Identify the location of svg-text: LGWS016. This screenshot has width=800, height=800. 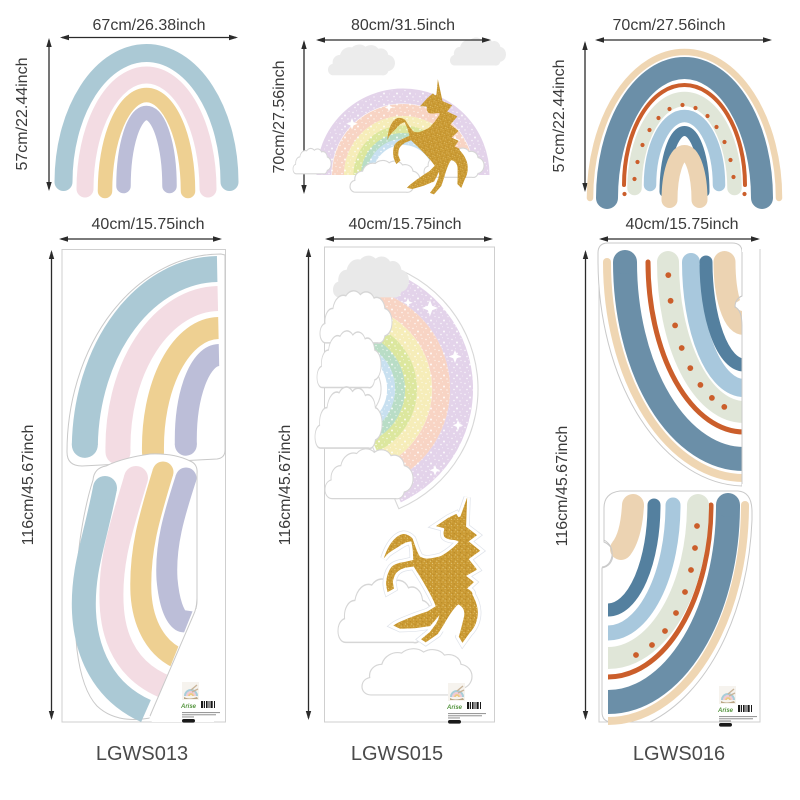
(679, 754).